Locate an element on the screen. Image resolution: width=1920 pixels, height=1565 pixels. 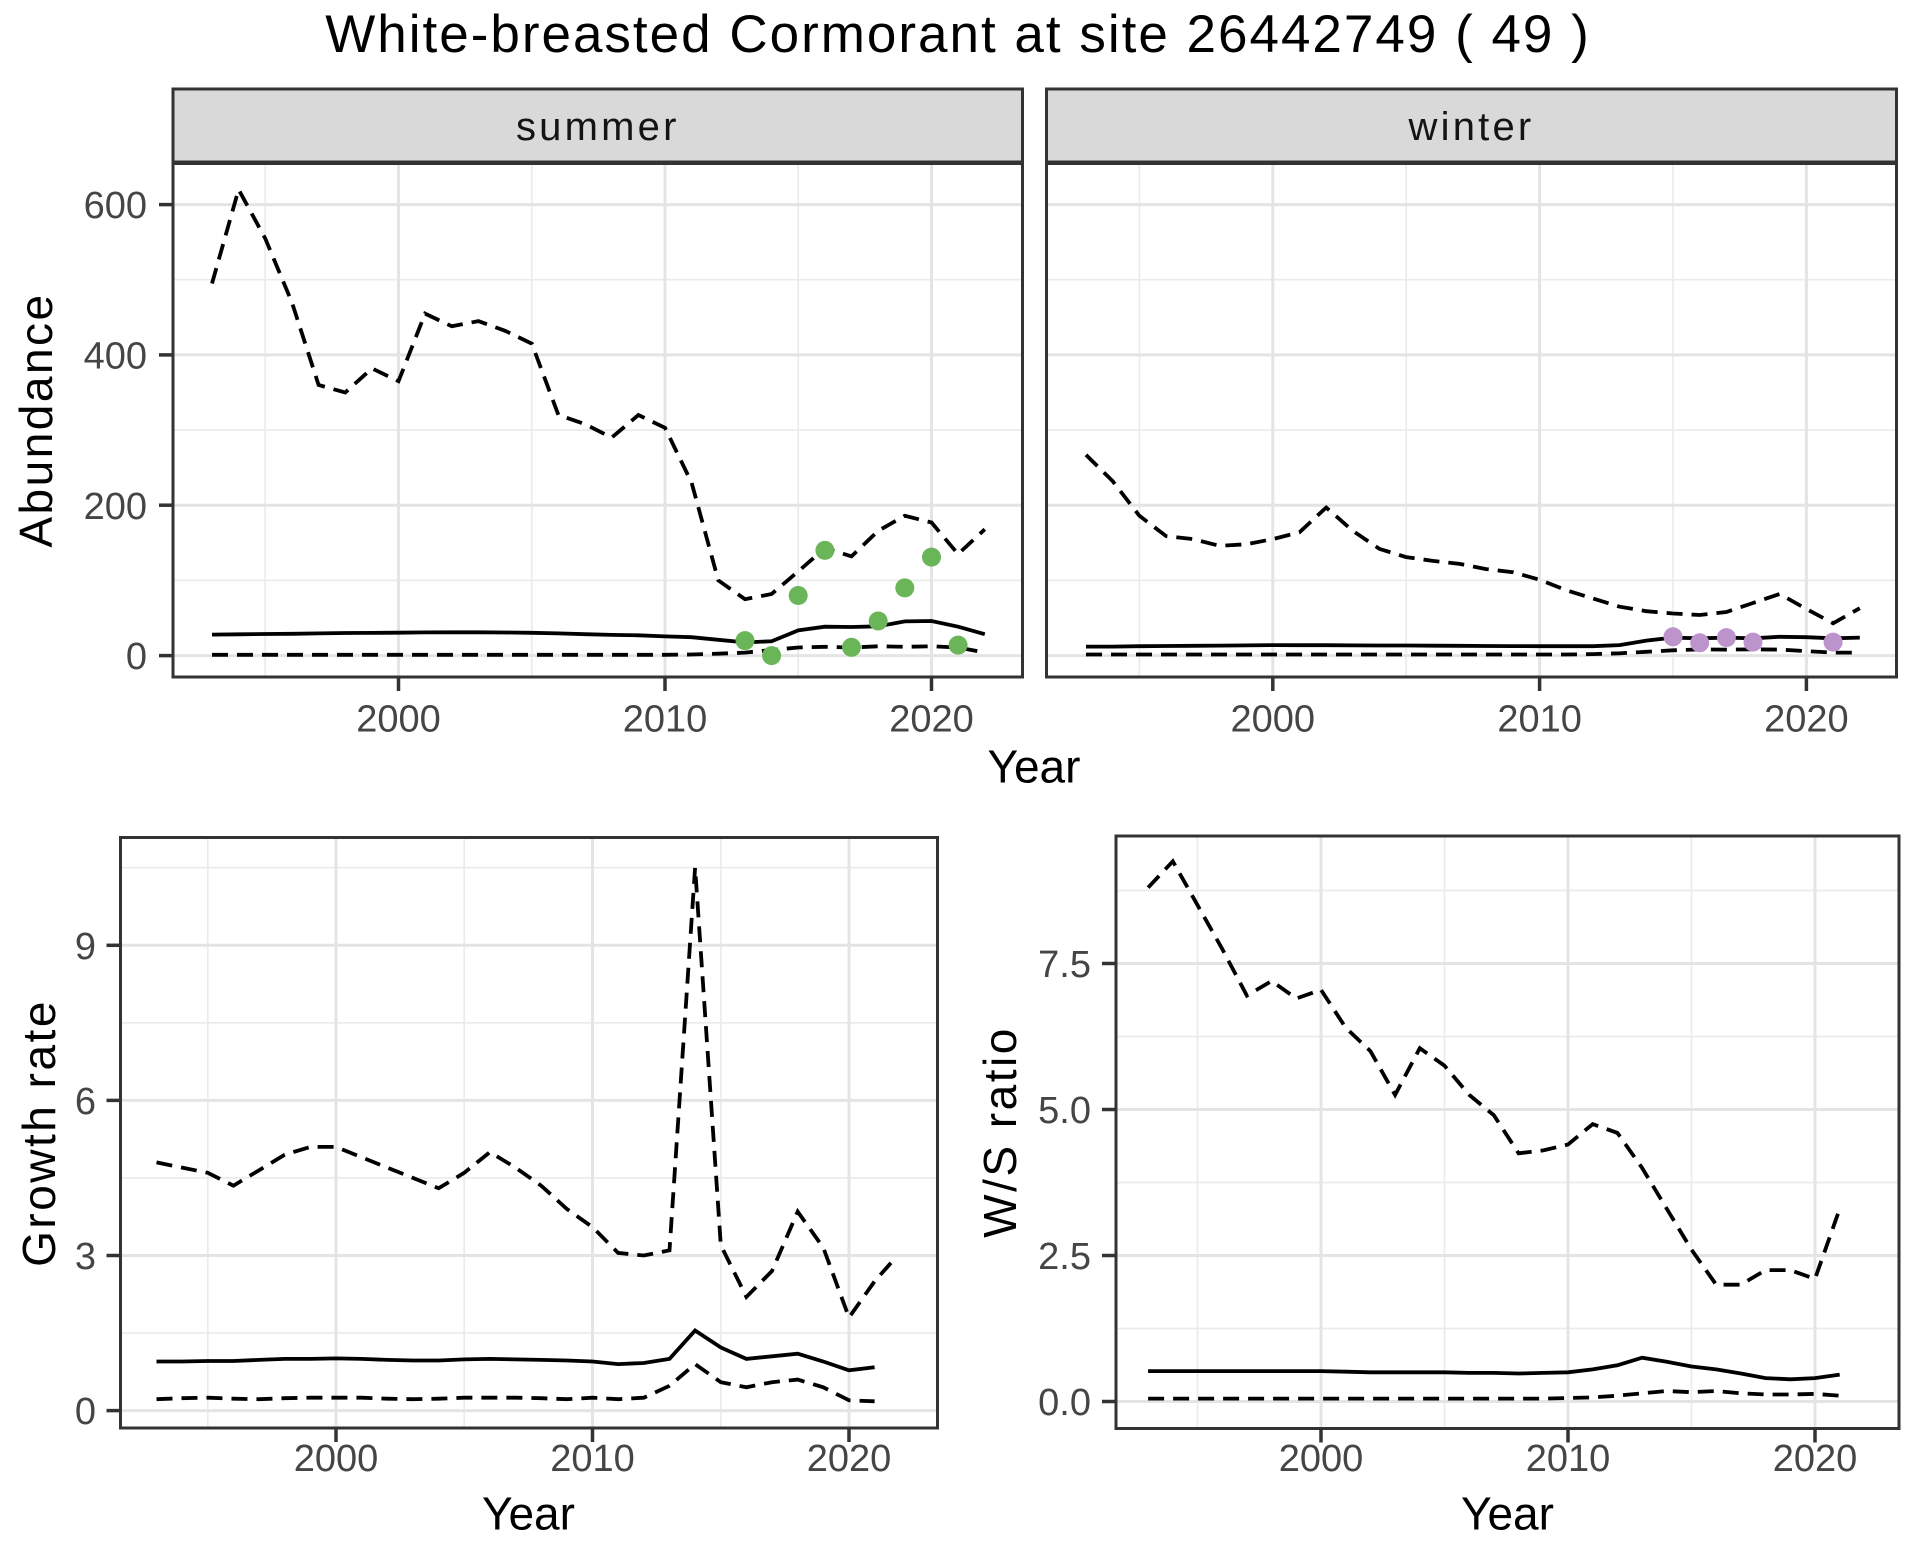
svg-text: 2.5 is located at coordinates (1064, 1257).